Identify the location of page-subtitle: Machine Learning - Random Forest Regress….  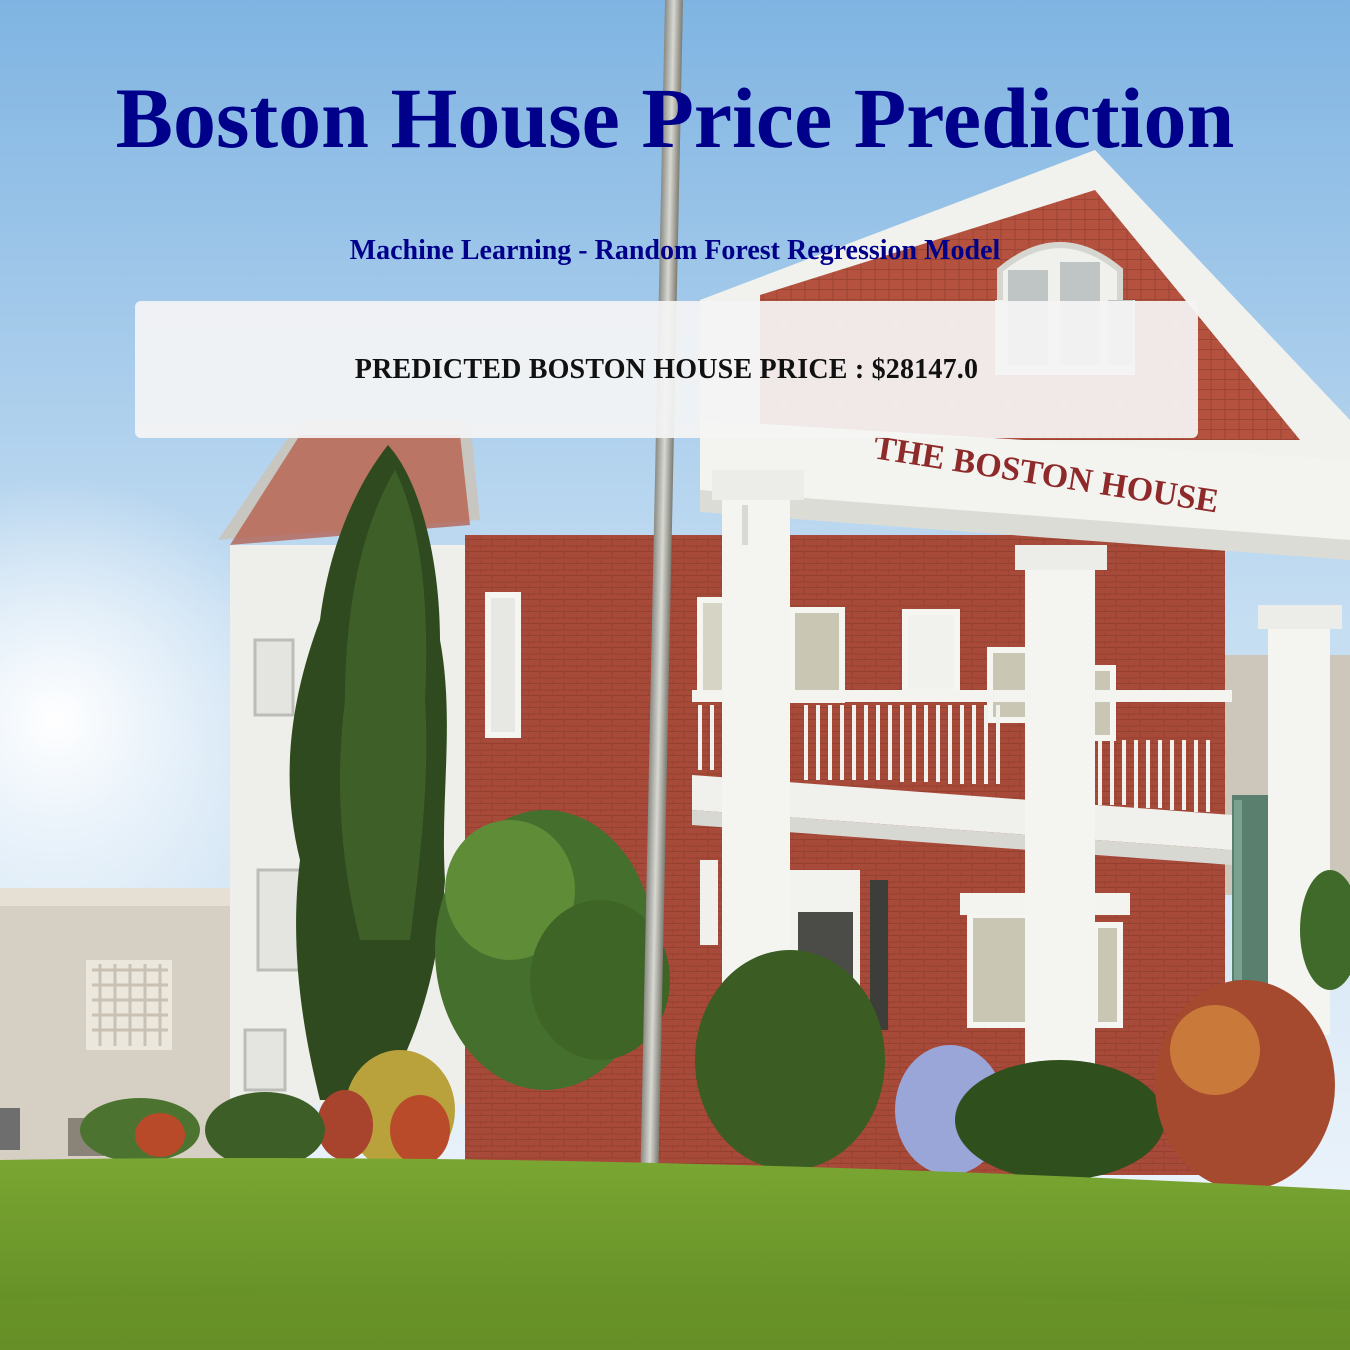
(675, 250).